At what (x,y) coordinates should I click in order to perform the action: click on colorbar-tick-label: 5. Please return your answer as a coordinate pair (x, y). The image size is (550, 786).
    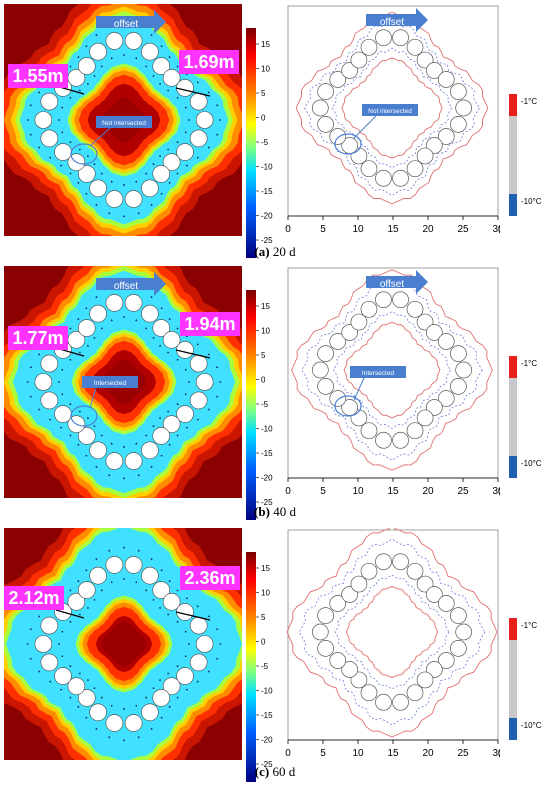
    Looking at the image, I should click on (263, 93).